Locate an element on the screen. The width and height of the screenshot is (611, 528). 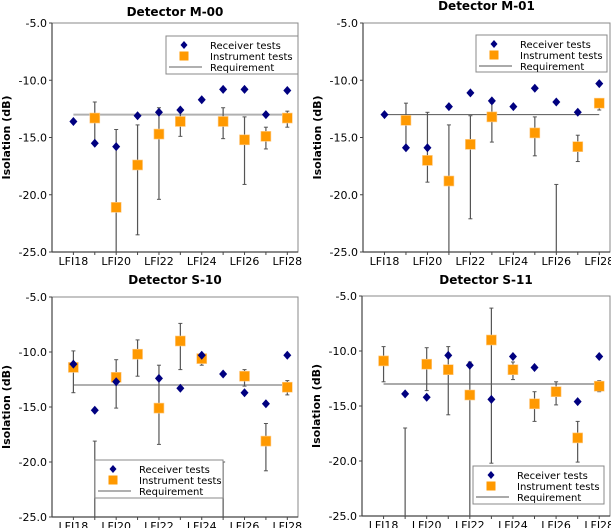
y-tick-label: -10.0 is located at coordinates (343, 351).